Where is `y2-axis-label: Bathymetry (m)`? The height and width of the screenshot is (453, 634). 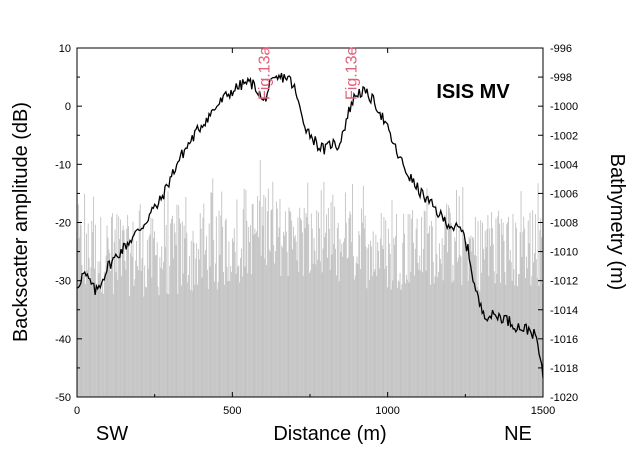
y2-axis-label: Bathymetry (m) is located at coordinates (617, 222).